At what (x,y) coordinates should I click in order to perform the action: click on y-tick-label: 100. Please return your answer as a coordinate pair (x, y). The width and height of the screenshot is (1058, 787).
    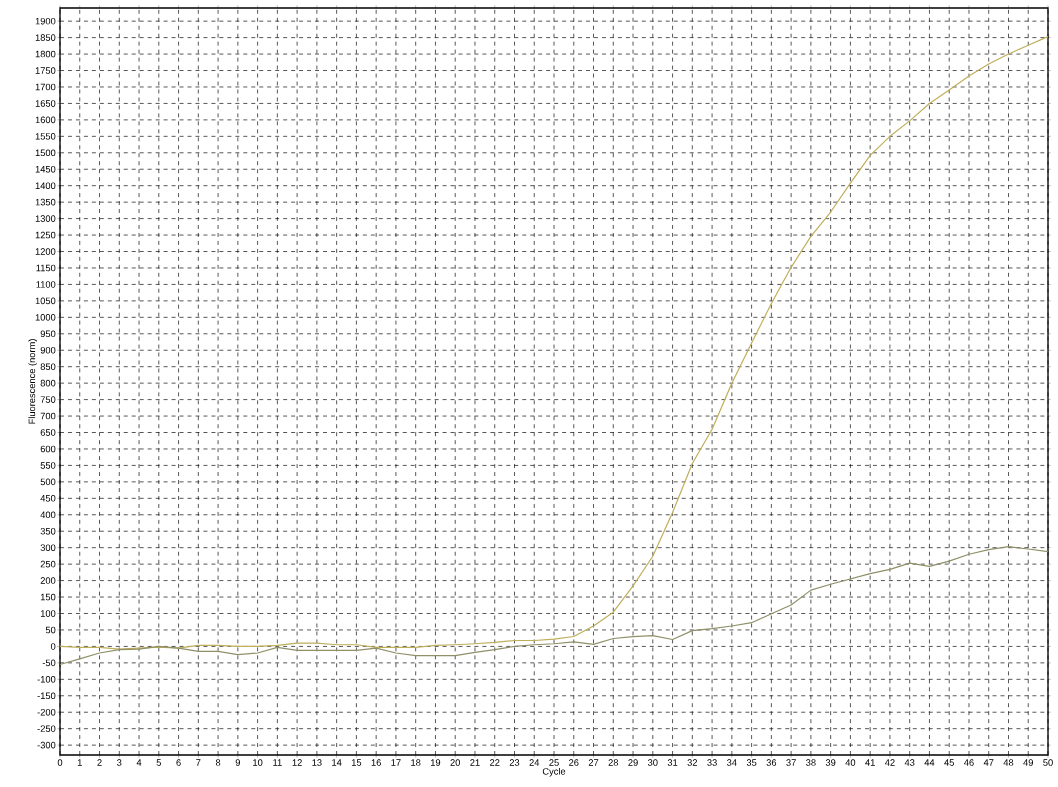
    Looking at the image, I should click on (48, 613).